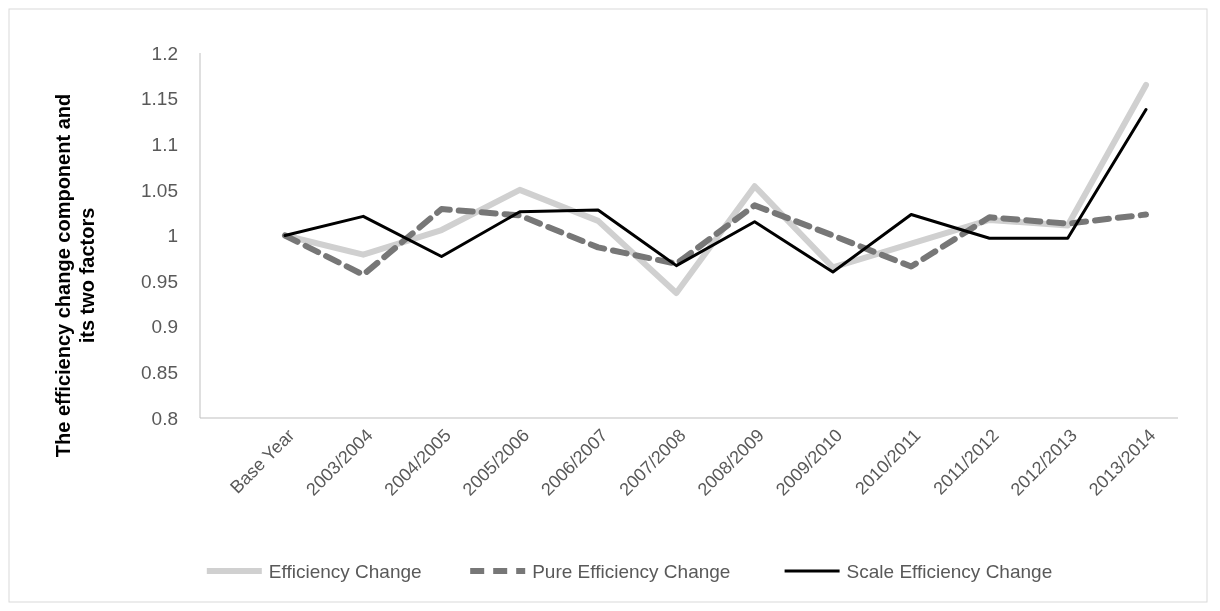 This screenshot has width=1220, height=611. Describe the element at coordinates (172, 236) in the screenshot. I see `y-tick-label: 1` at that location.